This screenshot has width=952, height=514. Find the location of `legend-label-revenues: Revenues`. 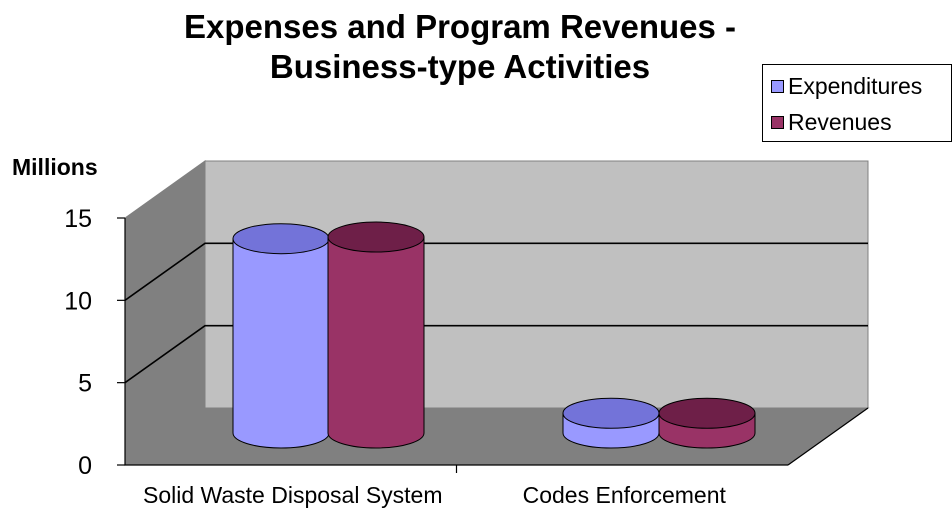

legend-label-revenues: Revenues is located at coordinates (840, 122).